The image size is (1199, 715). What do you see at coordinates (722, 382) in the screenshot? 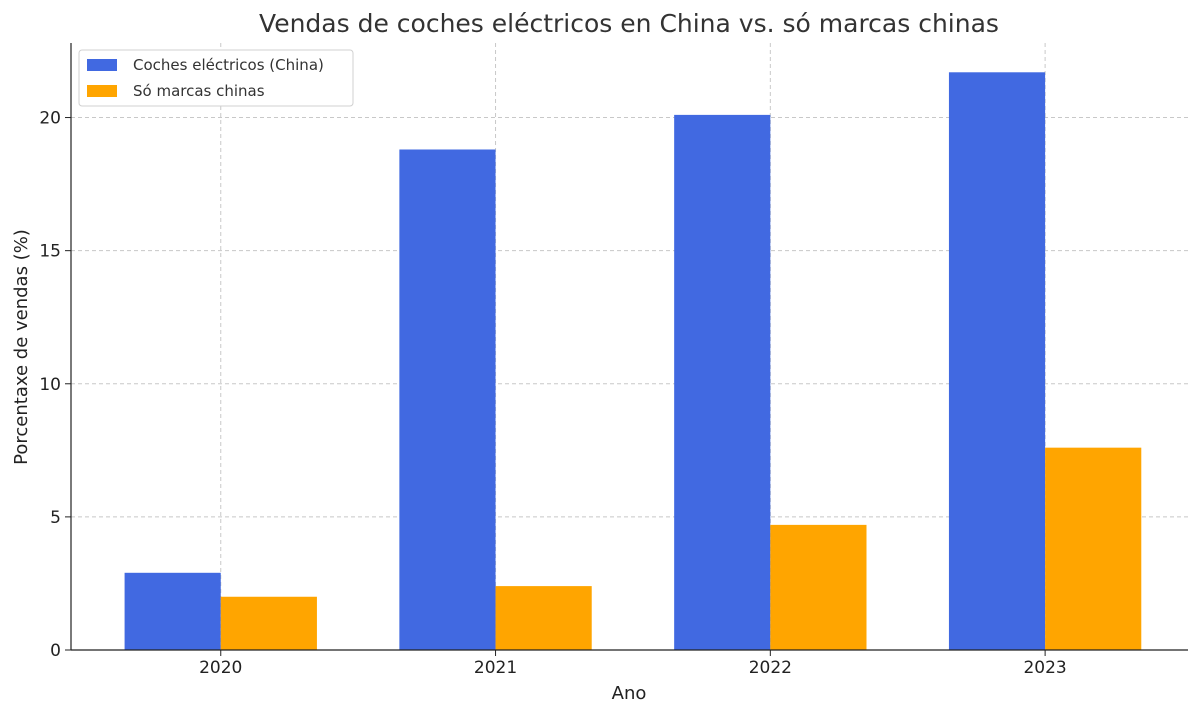
I see `bar-coches-electricos-2022` at bounding box center [722, 382].